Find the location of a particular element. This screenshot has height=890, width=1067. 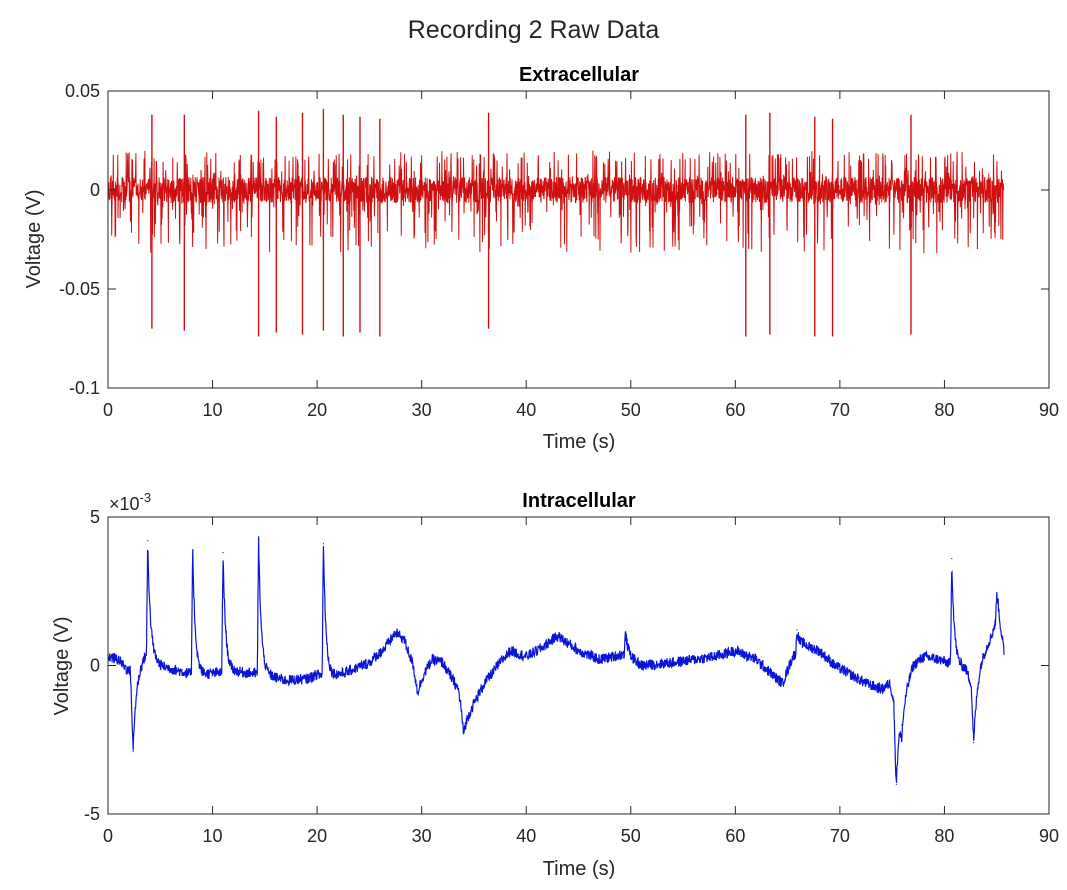

extracellular-xtick-label: 40 is located at coordinates (526, 410).